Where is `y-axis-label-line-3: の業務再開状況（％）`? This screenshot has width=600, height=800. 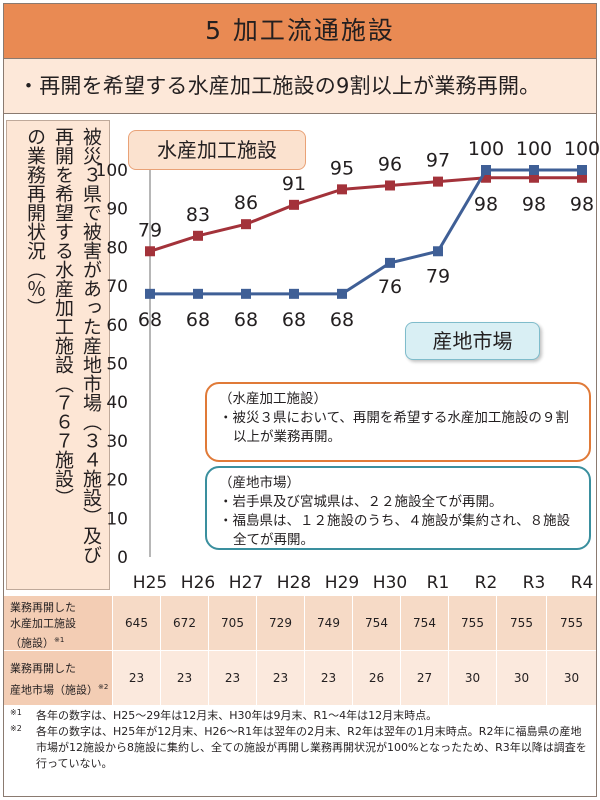
y-axis-label-line-3: の業務再開状況（％） is located at coordinates (35, 222).